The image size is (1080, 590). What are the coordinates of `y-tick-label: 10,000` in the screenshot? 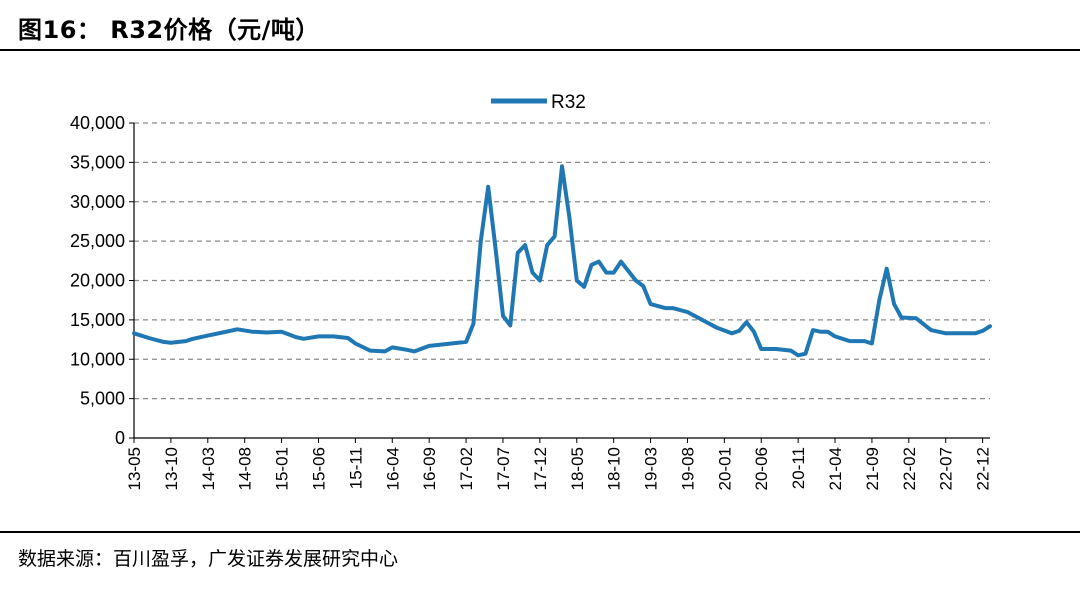 It's located at (97, 359).